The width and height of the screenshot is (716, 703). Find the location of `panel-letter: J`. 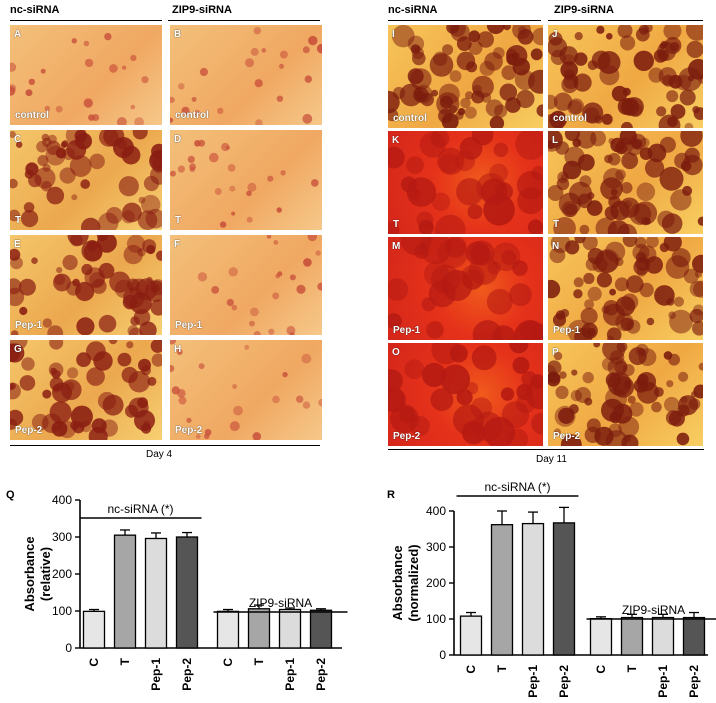

panel-letter: J is located at coordinates (555, 34).